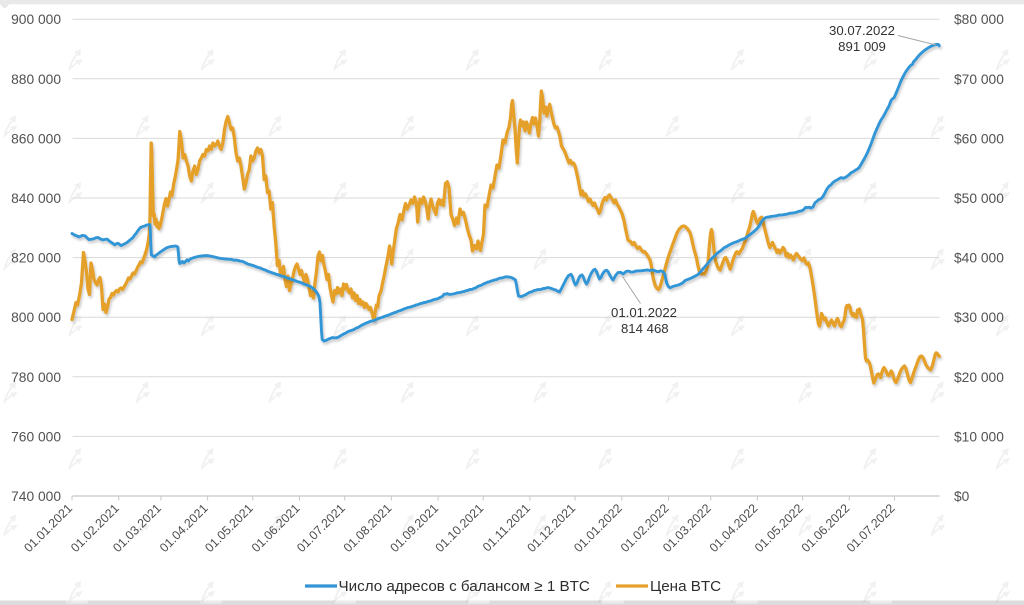  Describe the element at coordinates (36, 496) in the screenshot. I see `svg-text: 740 000` at that location.